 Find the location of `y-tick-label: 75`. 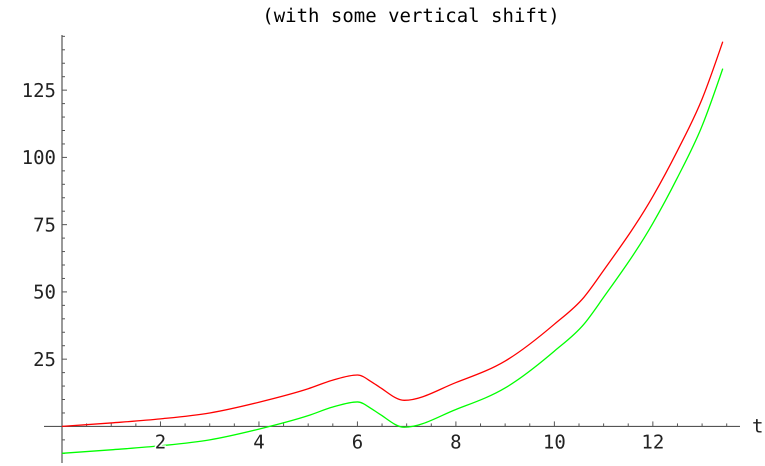

y-tick-label: 75 is located at coordinates (44, 225).